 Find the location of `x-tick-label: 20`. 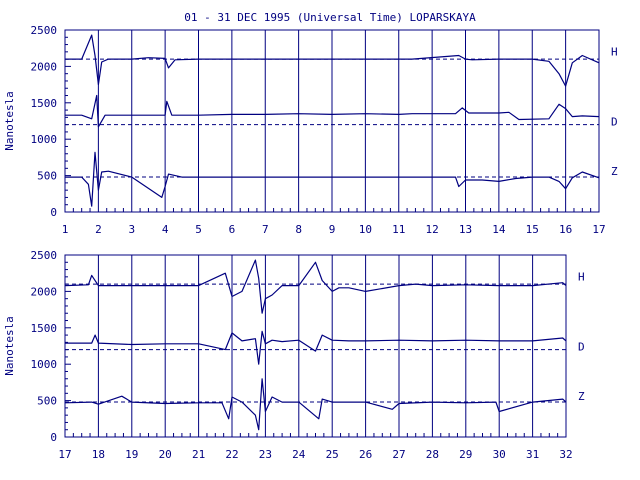

x-tick-label: 20 is located at coordinates (165, 454).